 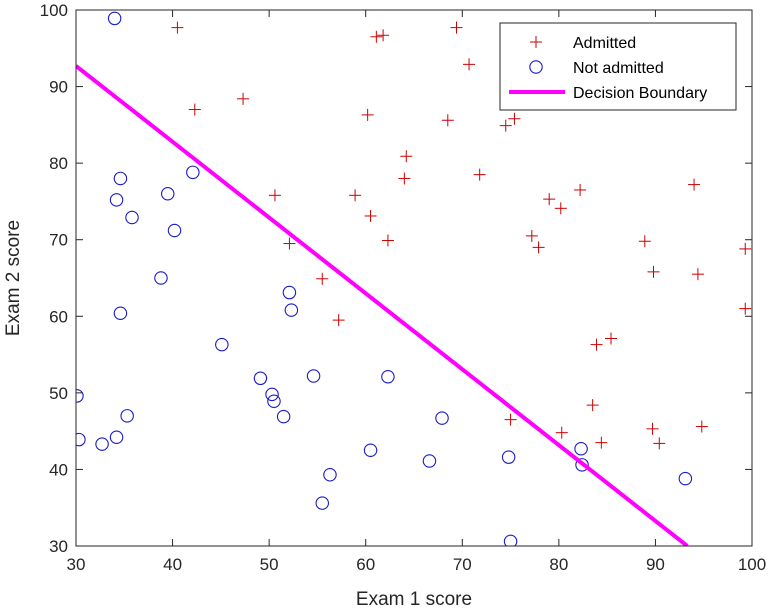 I want to click on y-tick-label: 100, so click(x=54, y=10).